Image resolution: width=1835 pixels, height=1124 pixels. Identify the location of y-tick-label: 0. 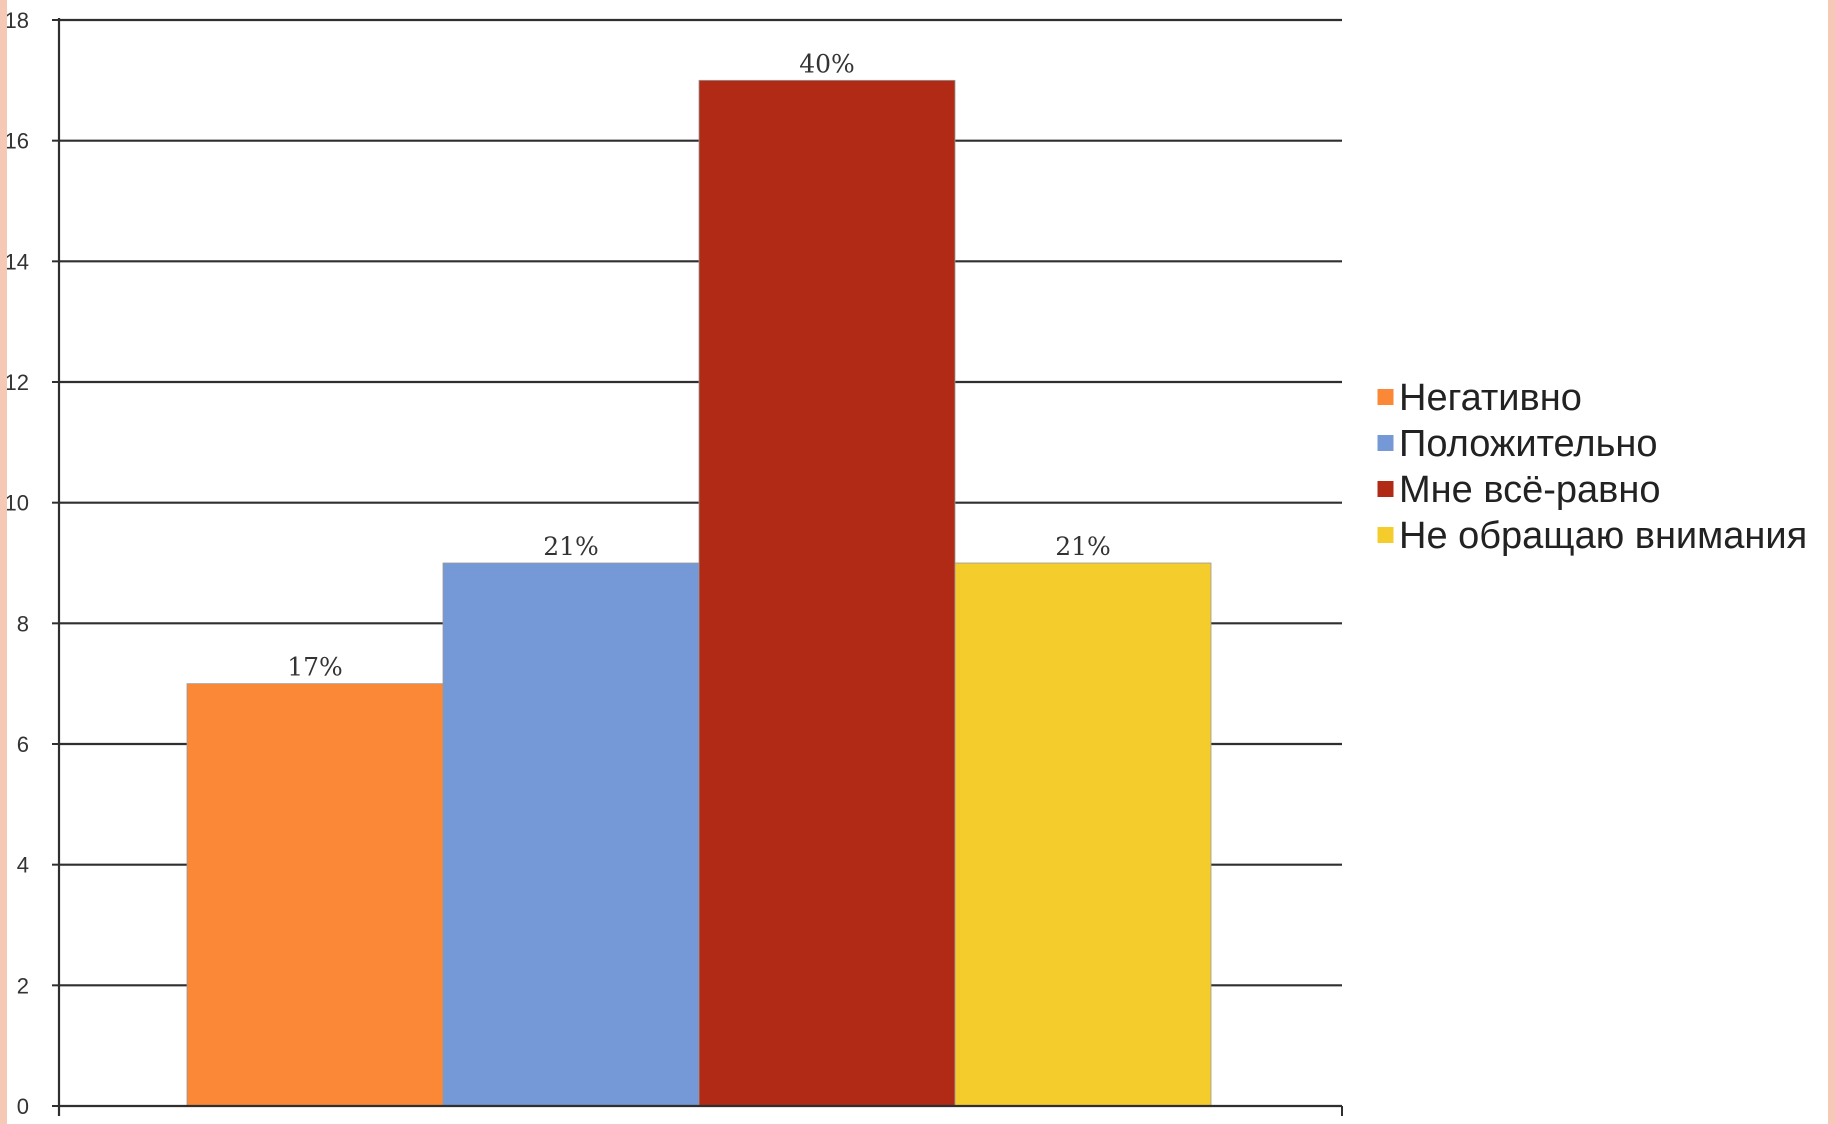
(23, 1106).